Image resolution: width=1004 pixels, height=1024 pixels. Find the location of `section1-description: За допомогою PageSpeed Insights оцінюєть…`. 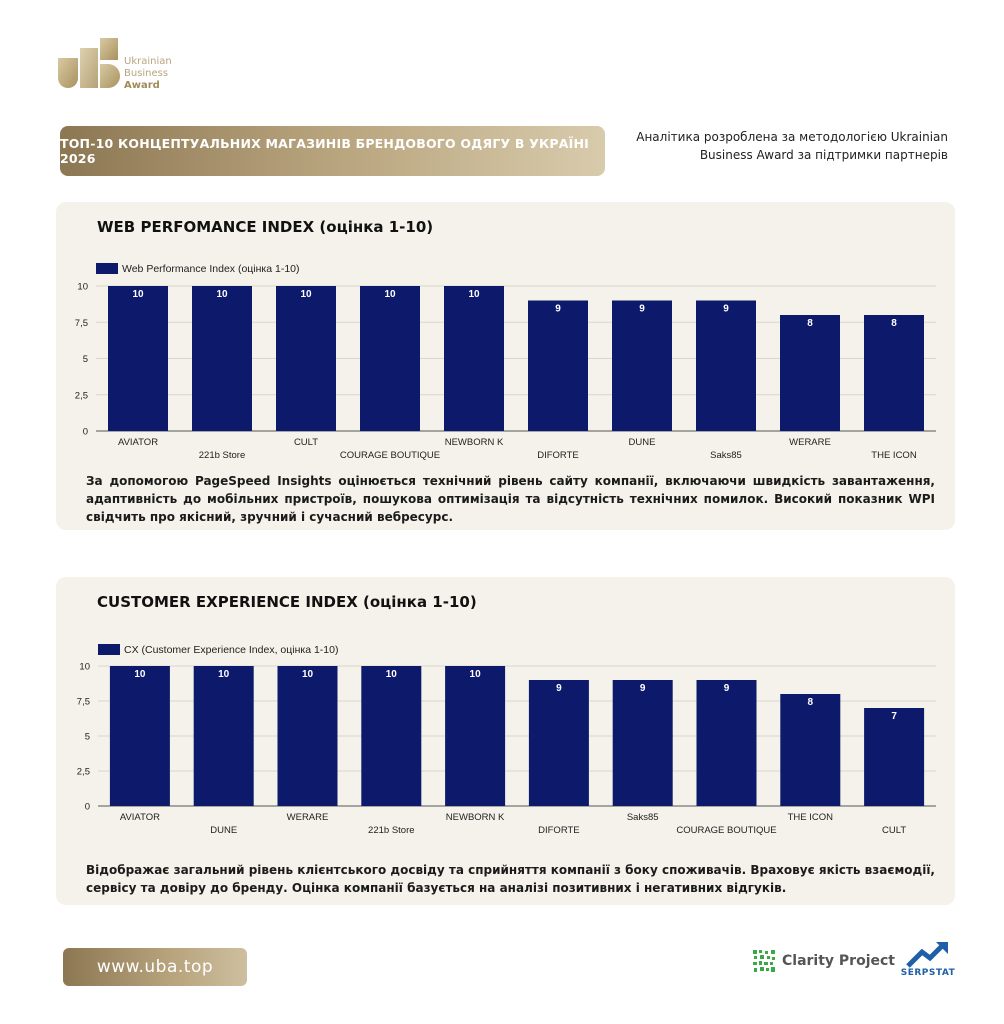

section1-description: За допомогою PageSpeed Insights оцінюєть… is located at coordinates (510, 499).